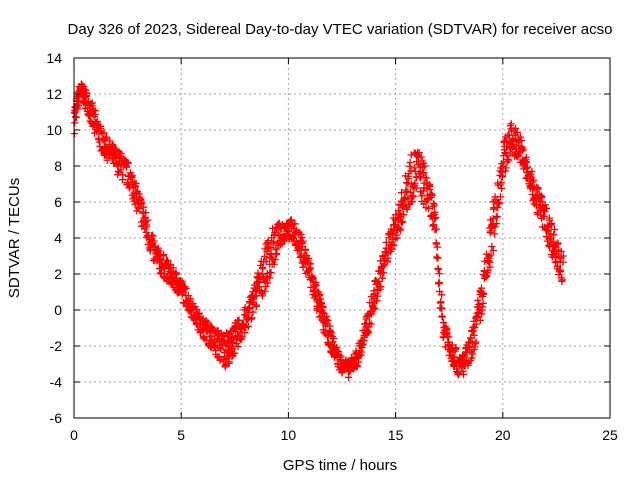 This screenshot has height=480, width=640. What do you see at coordinates (181, 435) in the screenshot?
I see `x-tick-label: 5` at bounding box center [181, 435].